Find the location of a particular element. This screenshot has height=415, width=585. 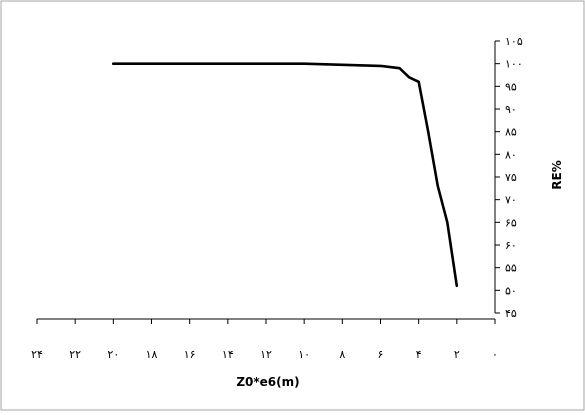

x-tick-label: ۲۴ is located at coordinates (37, 354).